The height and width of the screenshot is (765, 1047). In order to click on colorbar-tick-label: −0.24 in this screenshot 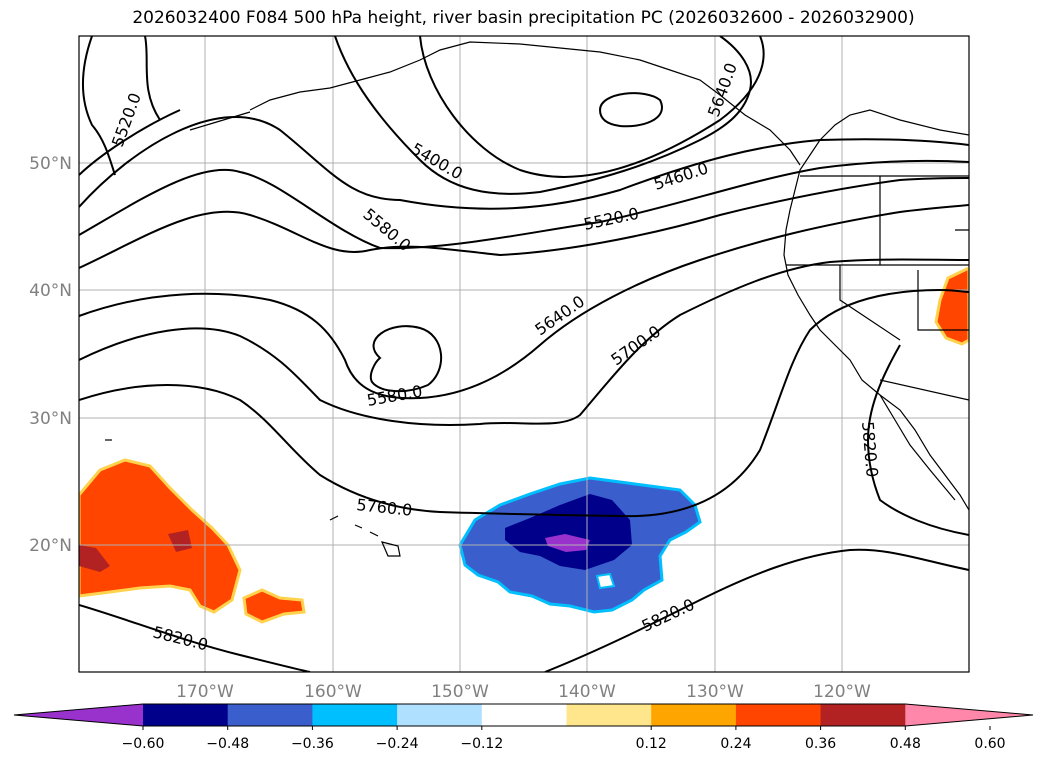, I will do `click(397, 744)`.